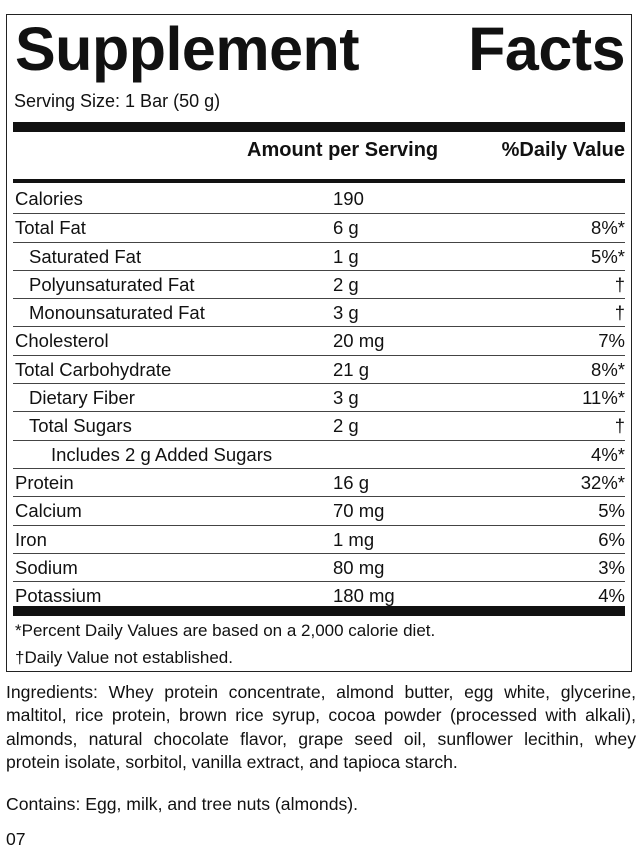 The image size is (640, 858). Describe the element at coordinates (602, 482) in the screenshot. I see `nutrient-daily-value: 32%*` at that location.